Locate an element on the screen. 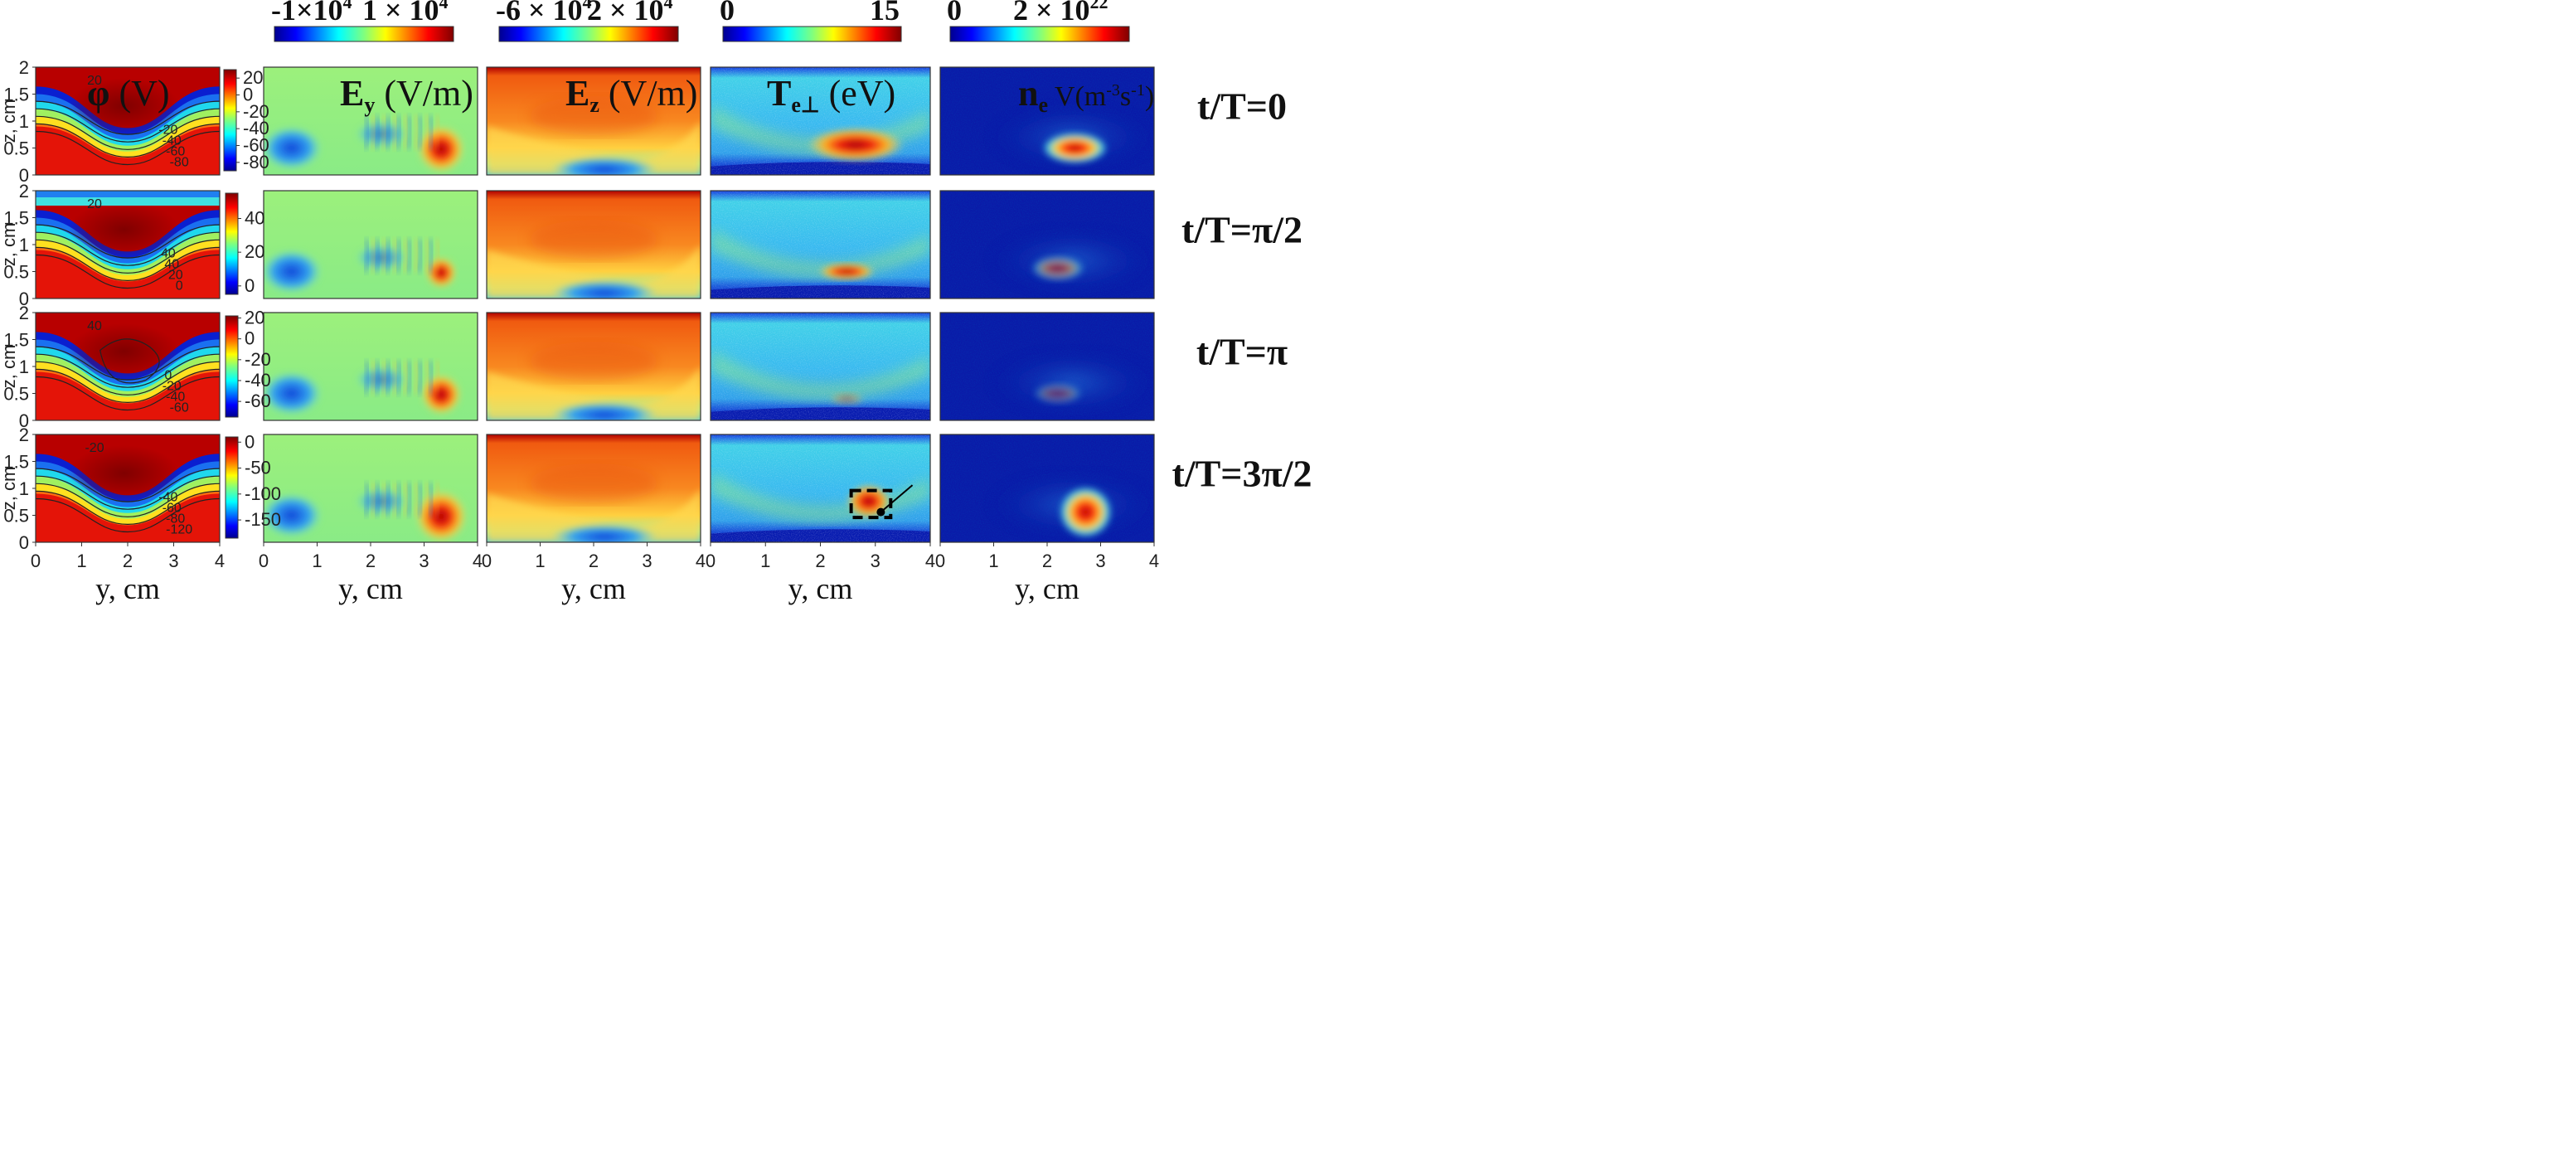 Image resolution: width=2576 pixels, height=1150 pixels. column-title: Te⊥ (eV) is located at coordinates (831, 95).